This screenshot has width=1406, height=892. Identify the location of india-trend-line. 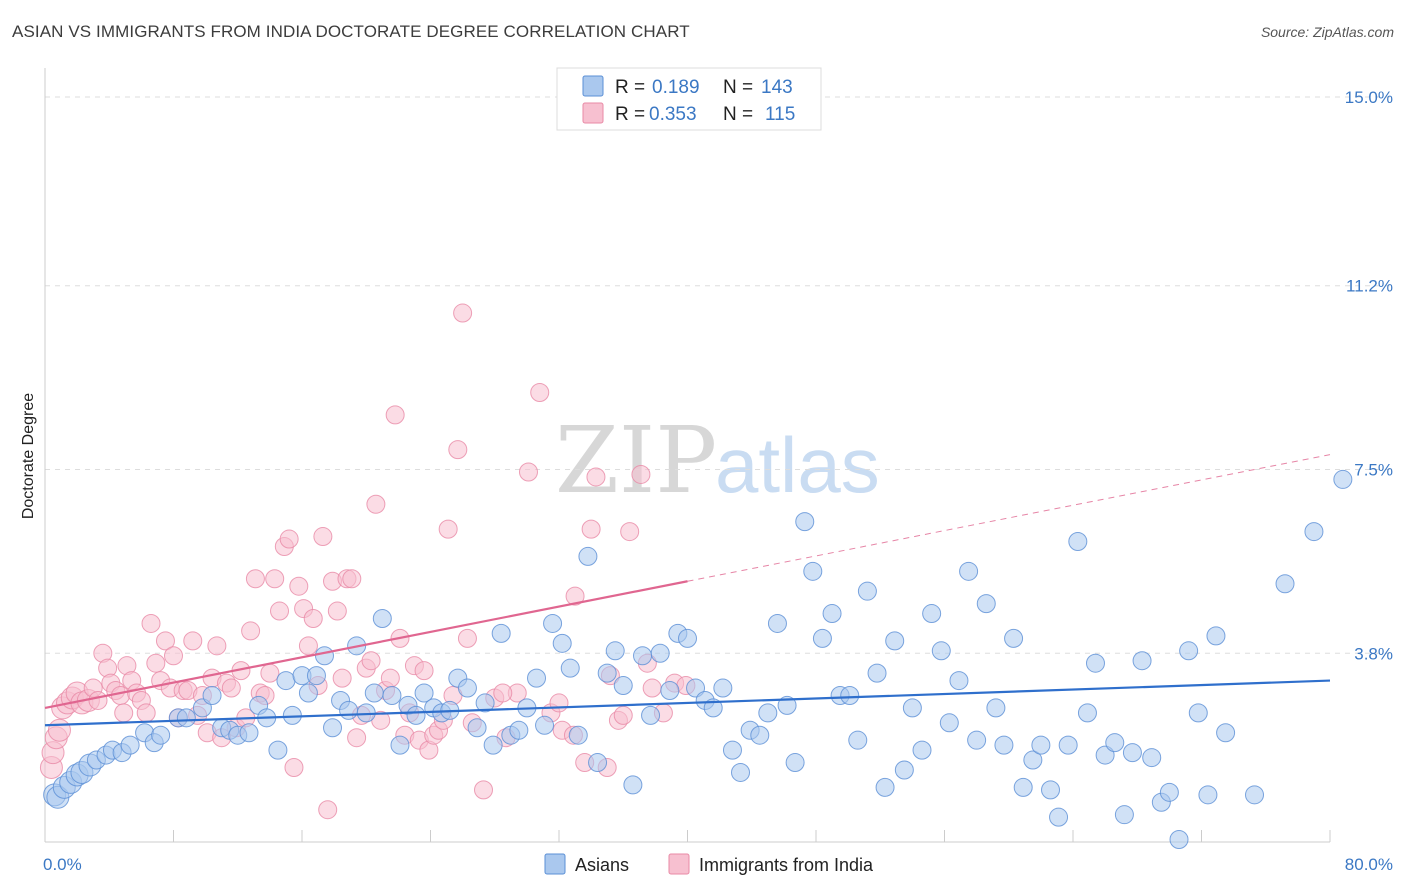
(366, 644).